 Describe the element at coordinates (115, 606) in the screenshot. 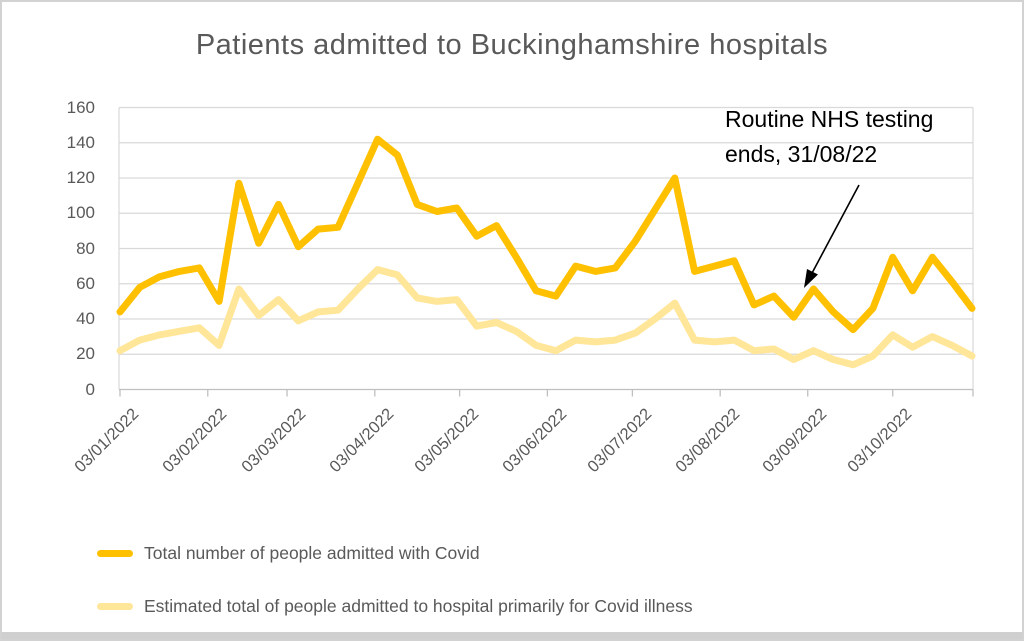

I see `legend-swatch-estimated` at that location.